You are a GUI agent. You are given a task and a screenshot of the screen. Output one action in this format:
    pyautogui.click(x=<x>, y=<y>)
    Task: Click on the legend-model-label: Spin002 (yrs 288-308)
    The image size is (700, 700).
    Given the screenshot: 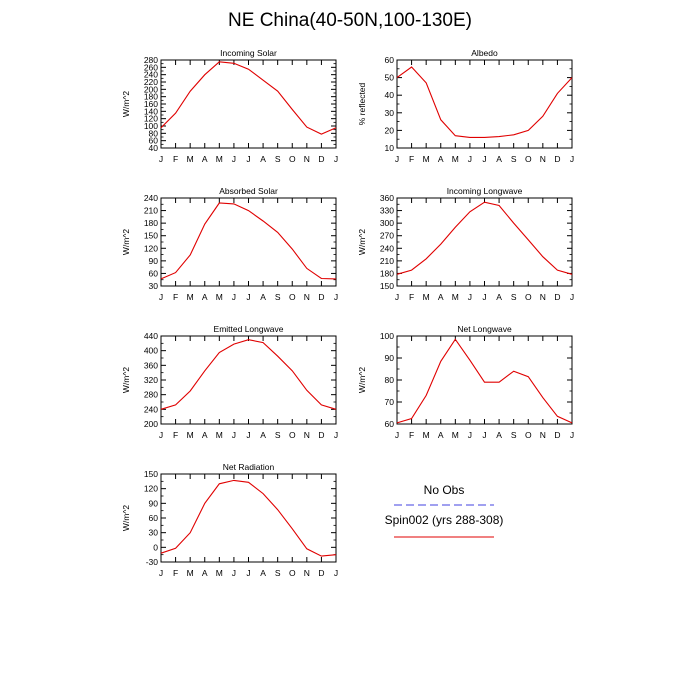 What is the action you would take?
    pyautogui.click(x=444, y=520)
    